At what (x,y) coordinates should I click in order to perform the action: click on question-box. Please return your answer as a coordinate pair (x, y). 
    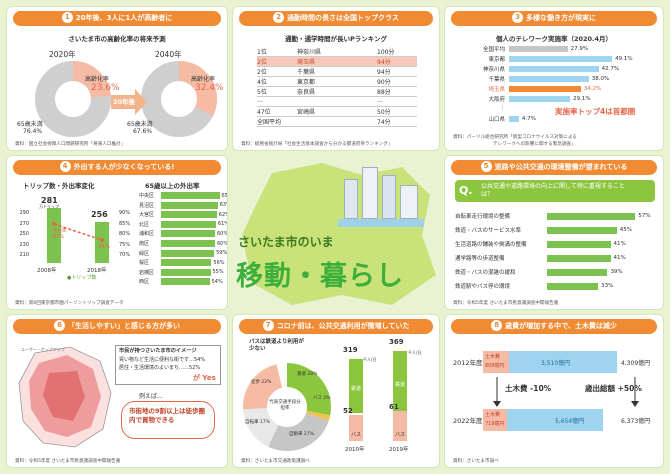
    Looking at the image, I should click on (555, 191).